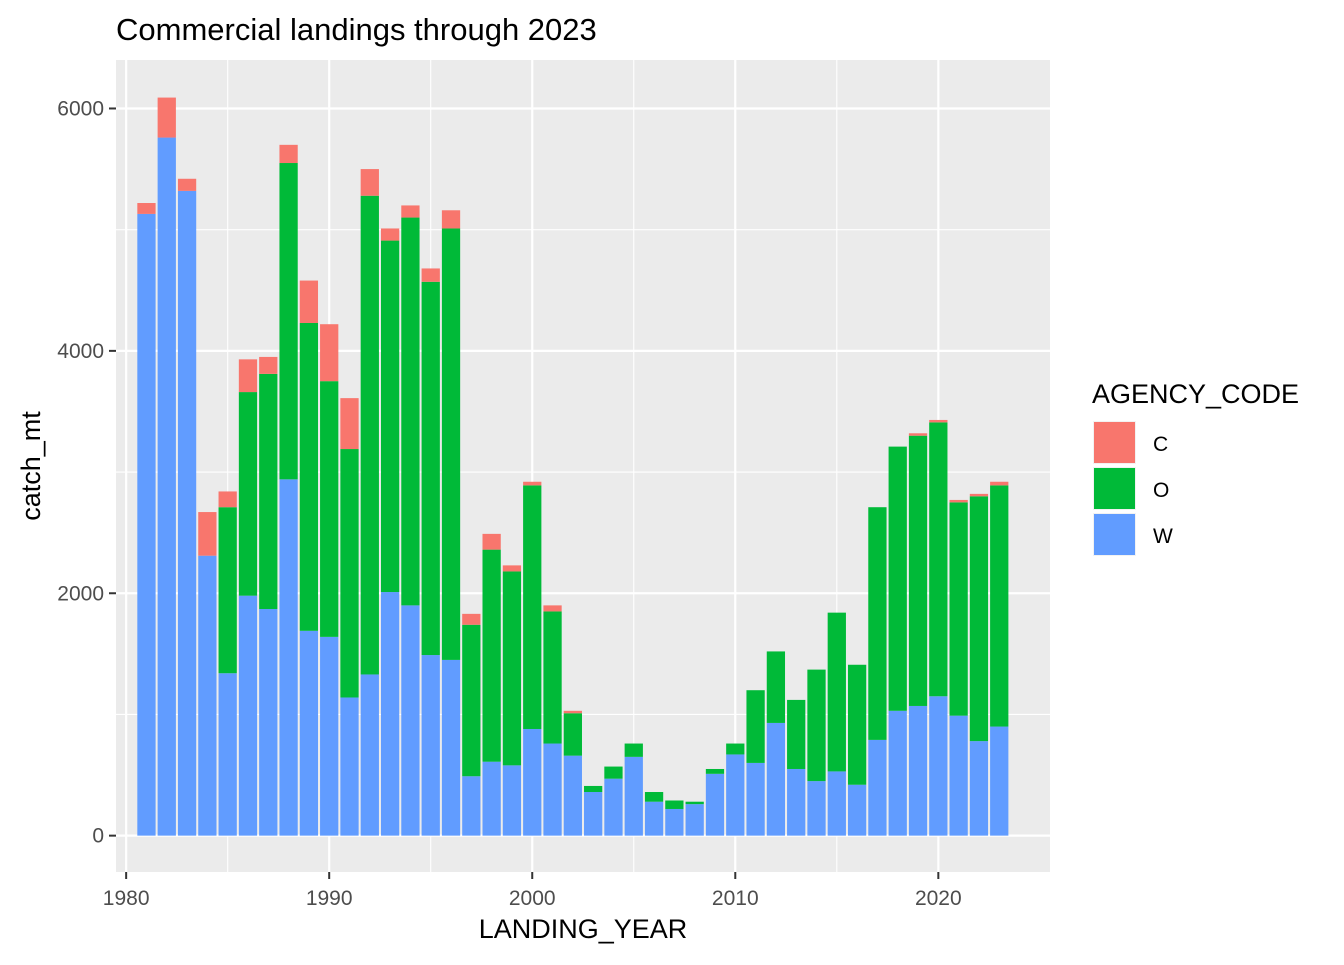  Describe the element at coordinates (755, 726) in the screenshot. I see `bar-O-2011` at that location.